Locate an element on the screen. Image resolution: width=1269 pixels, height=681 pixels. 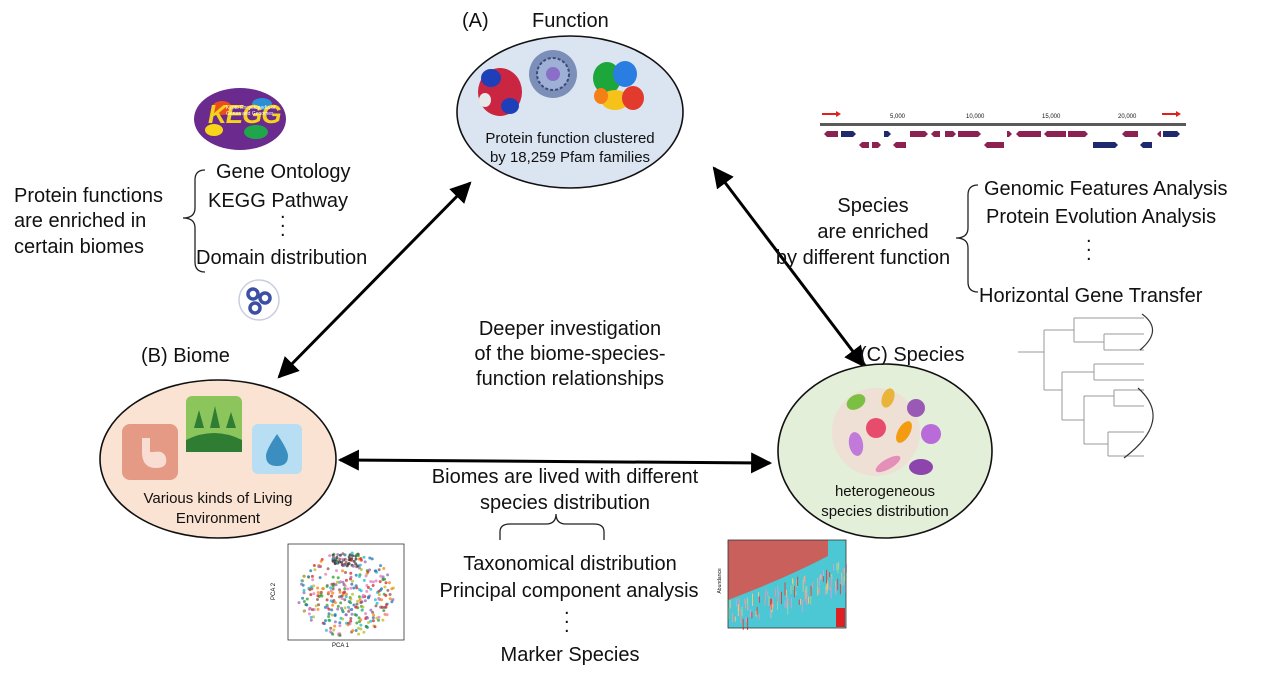
bottom-item-pca: Principal component analysis is located at coordinates (569, 591).